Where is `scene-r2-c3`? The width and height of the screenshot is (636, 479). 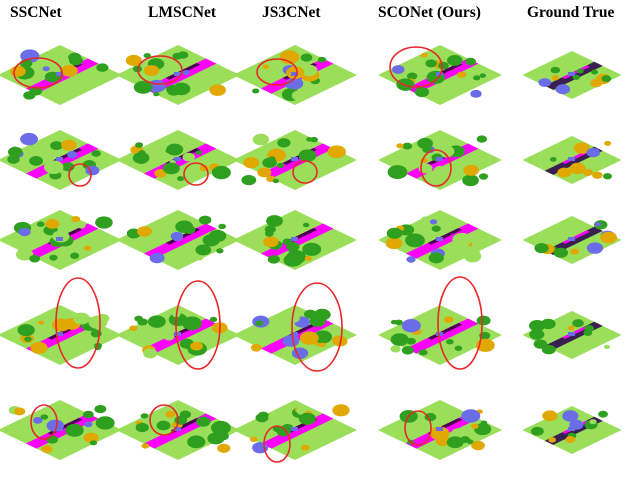 scene-r2-c3 is located at coordinates (295, 160).